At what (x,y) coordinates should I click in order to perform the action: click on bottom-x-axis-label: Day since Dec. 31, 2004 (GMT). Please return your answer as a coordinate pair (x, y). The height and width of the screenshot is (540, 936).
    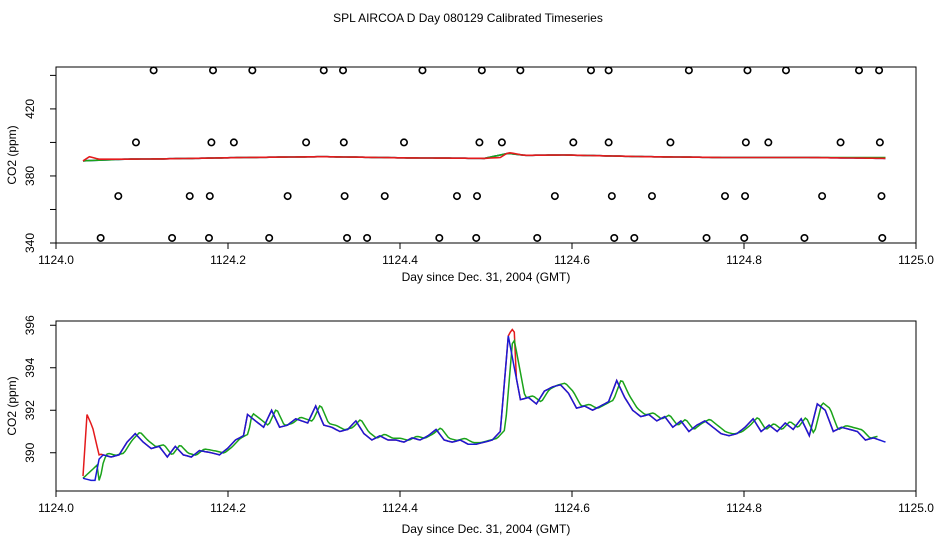
    Looking at the image, I should click on (486, 529).